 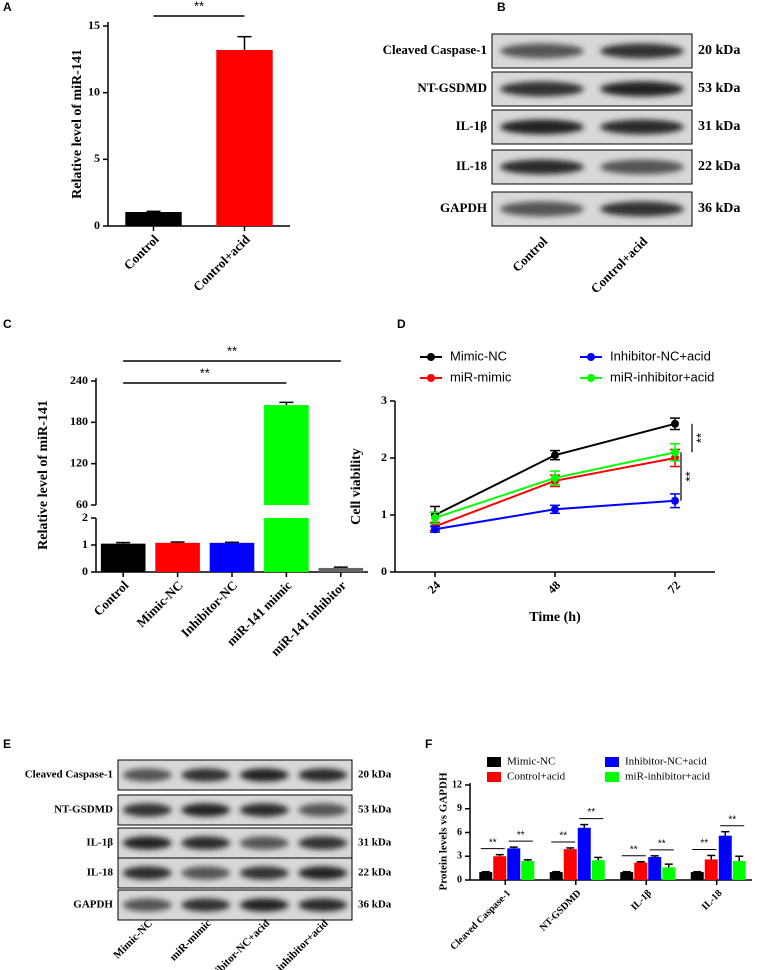 I want to click on y-tick-label: 6, so click(x=459, y=832).